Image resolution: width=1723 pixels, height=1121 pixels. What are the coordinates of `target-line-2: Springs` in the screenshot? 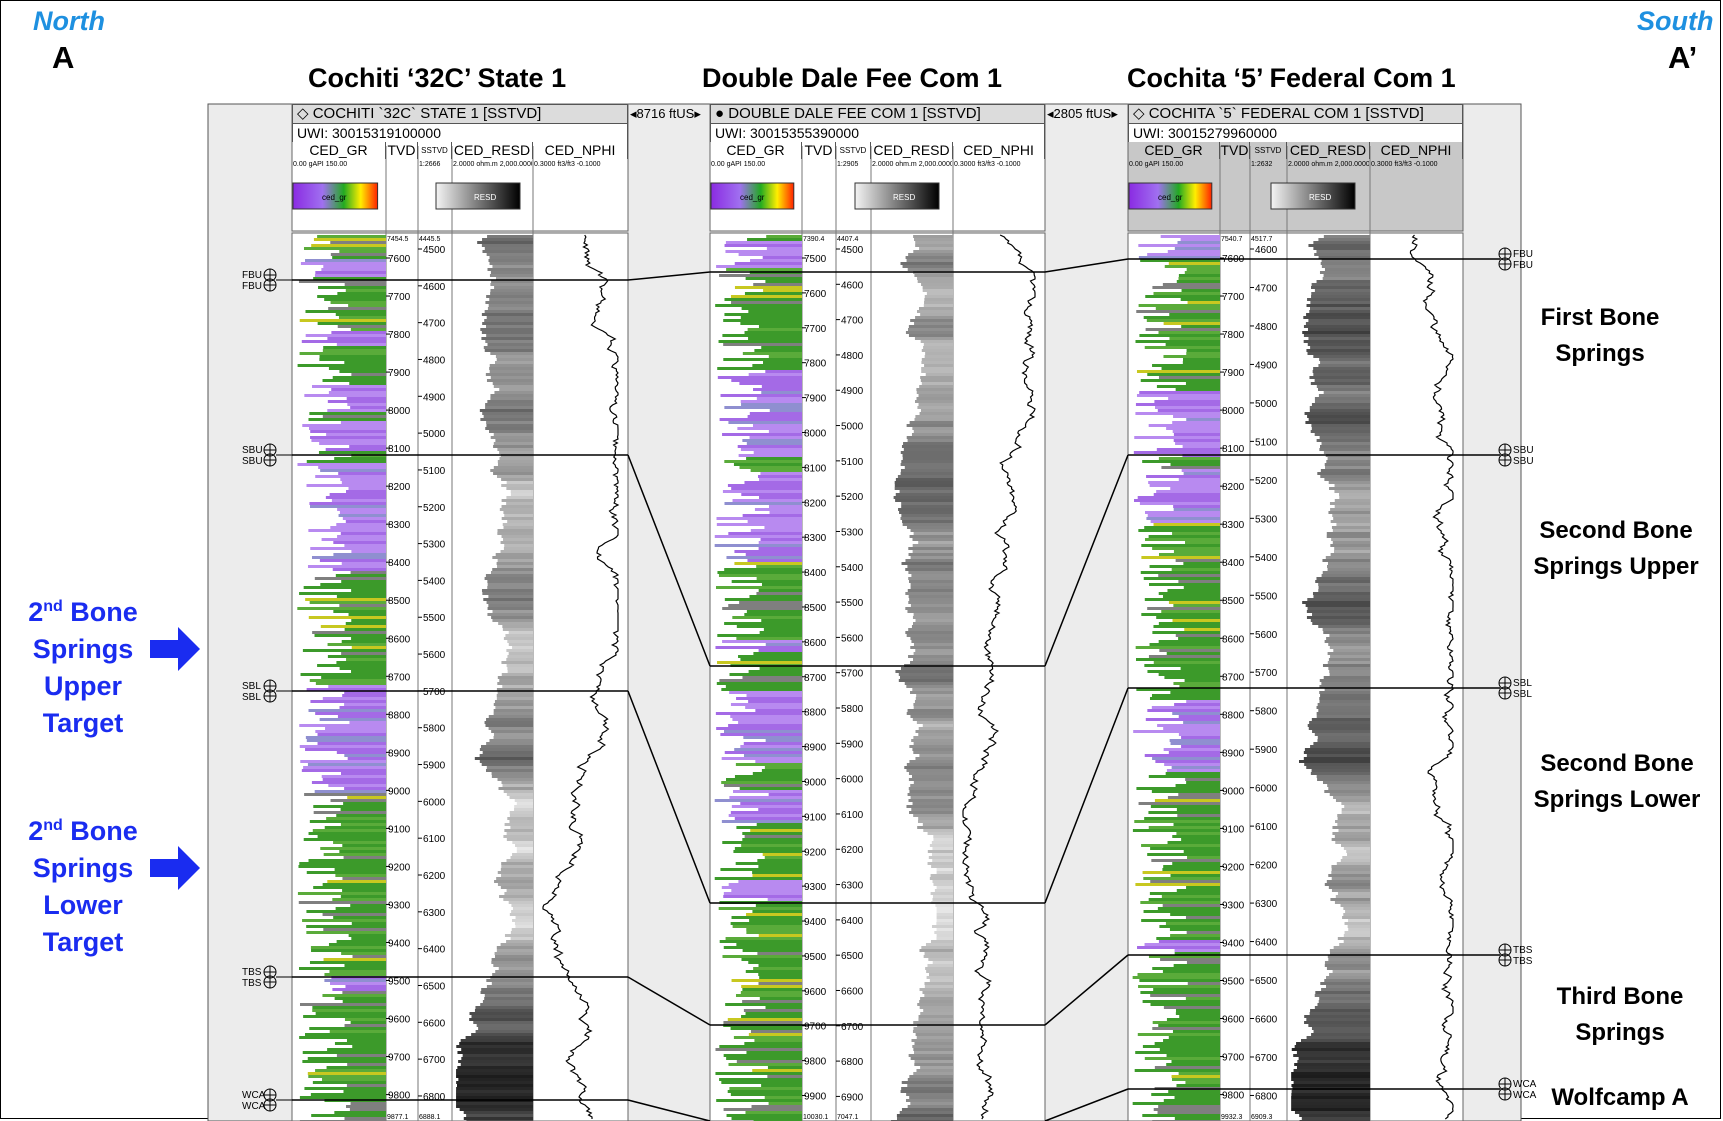 It's located at (83, 868).